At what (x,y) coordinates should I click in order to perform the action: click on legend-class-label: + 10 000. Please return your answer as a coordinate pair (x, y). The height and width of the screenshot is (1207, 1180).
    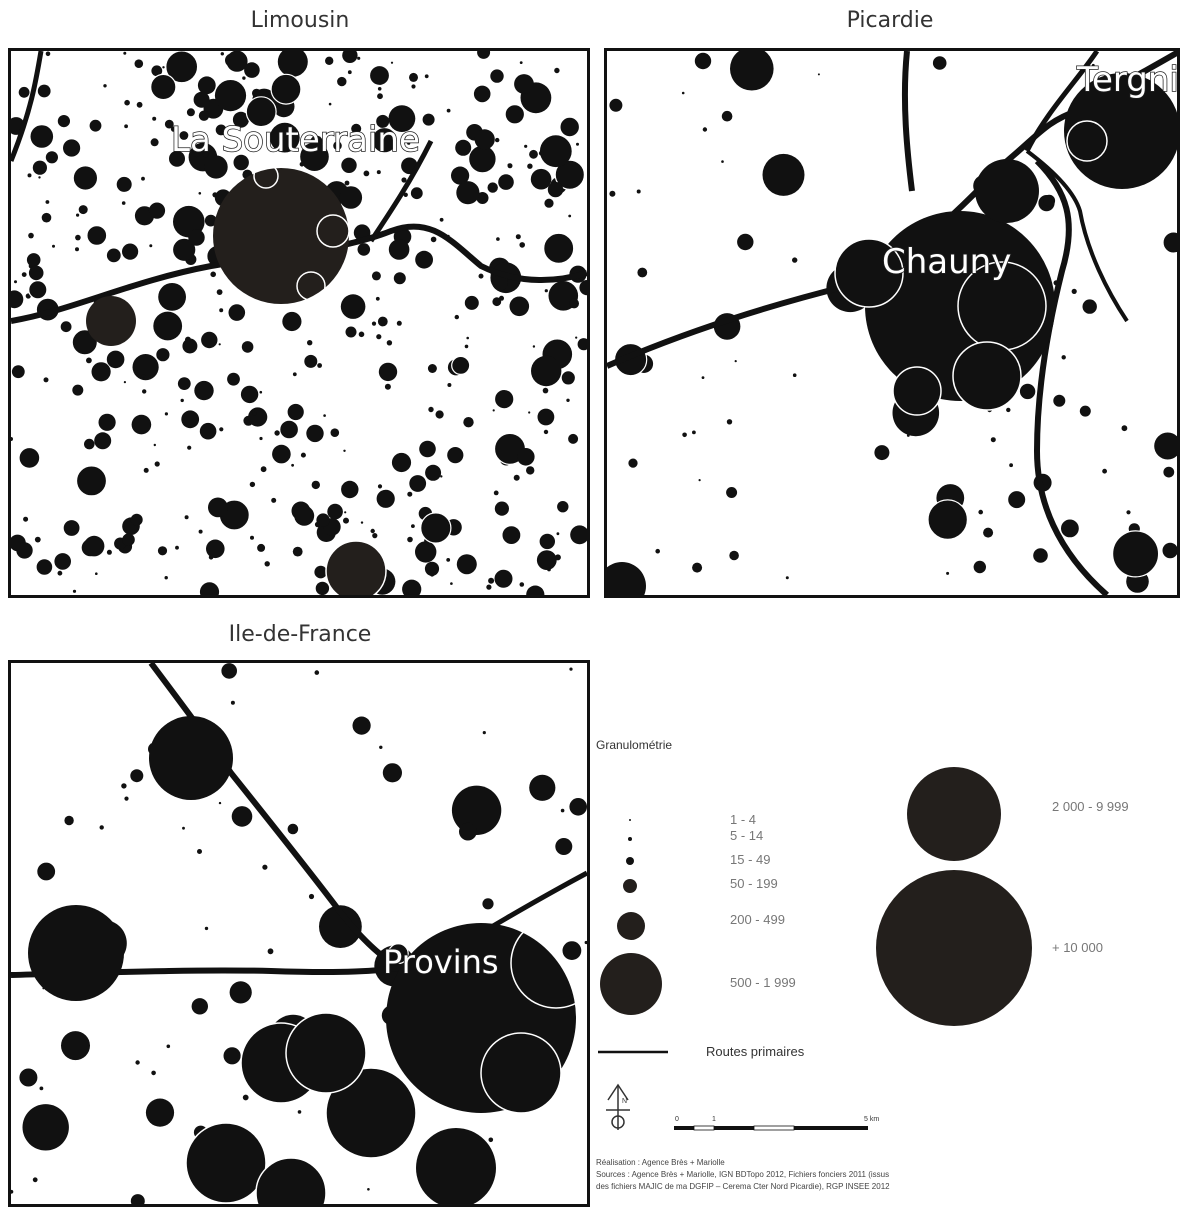
    Looking at the image, I should click on (1077, 947).